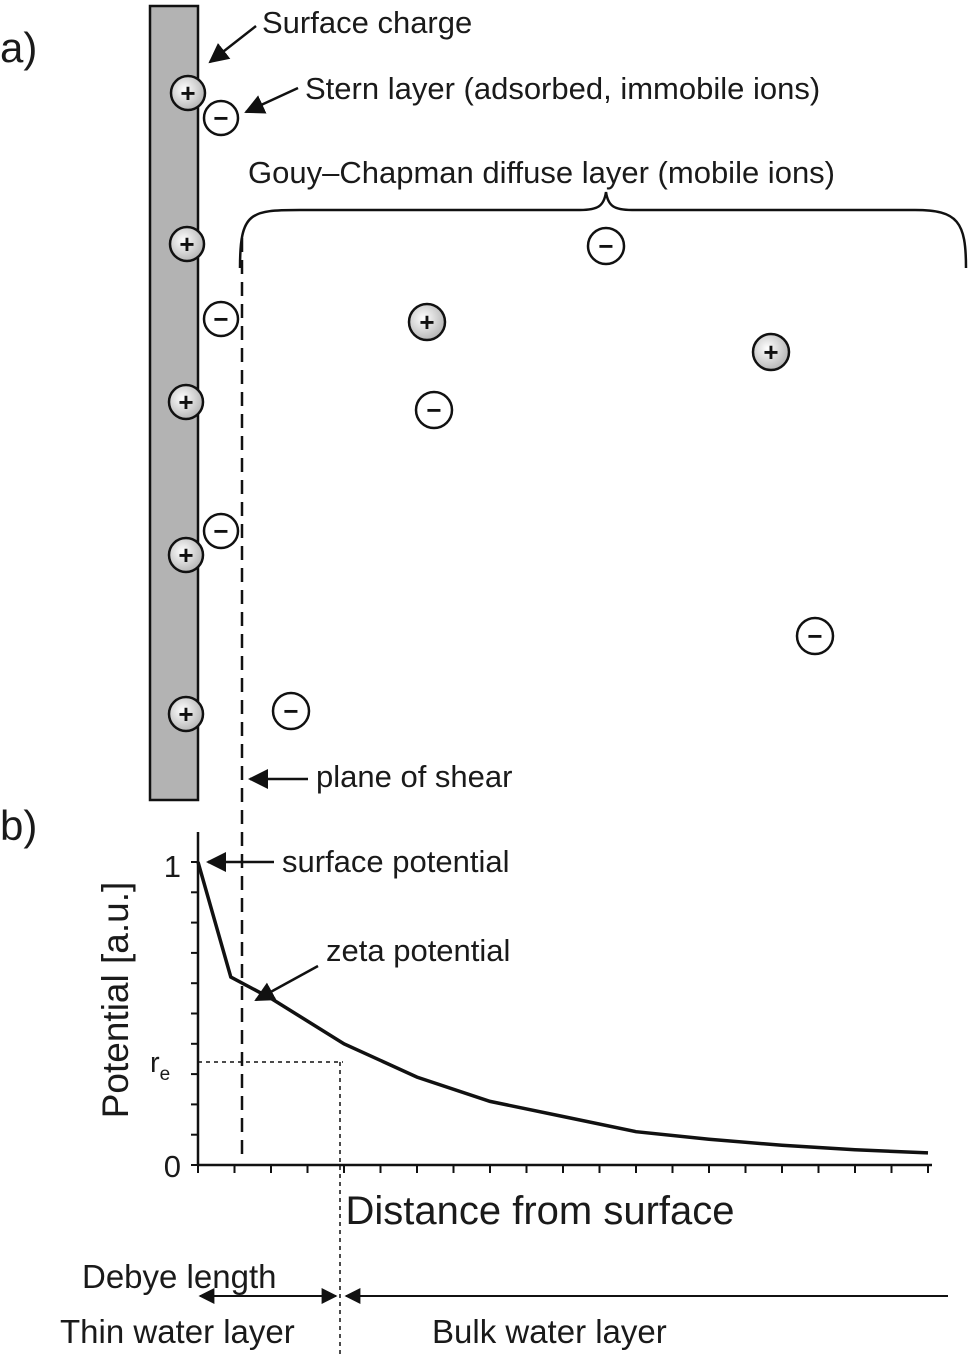 The width and height of the screenshot is (969, 1357). I want to click on diffuse-layer-brace, so click(603, 230).